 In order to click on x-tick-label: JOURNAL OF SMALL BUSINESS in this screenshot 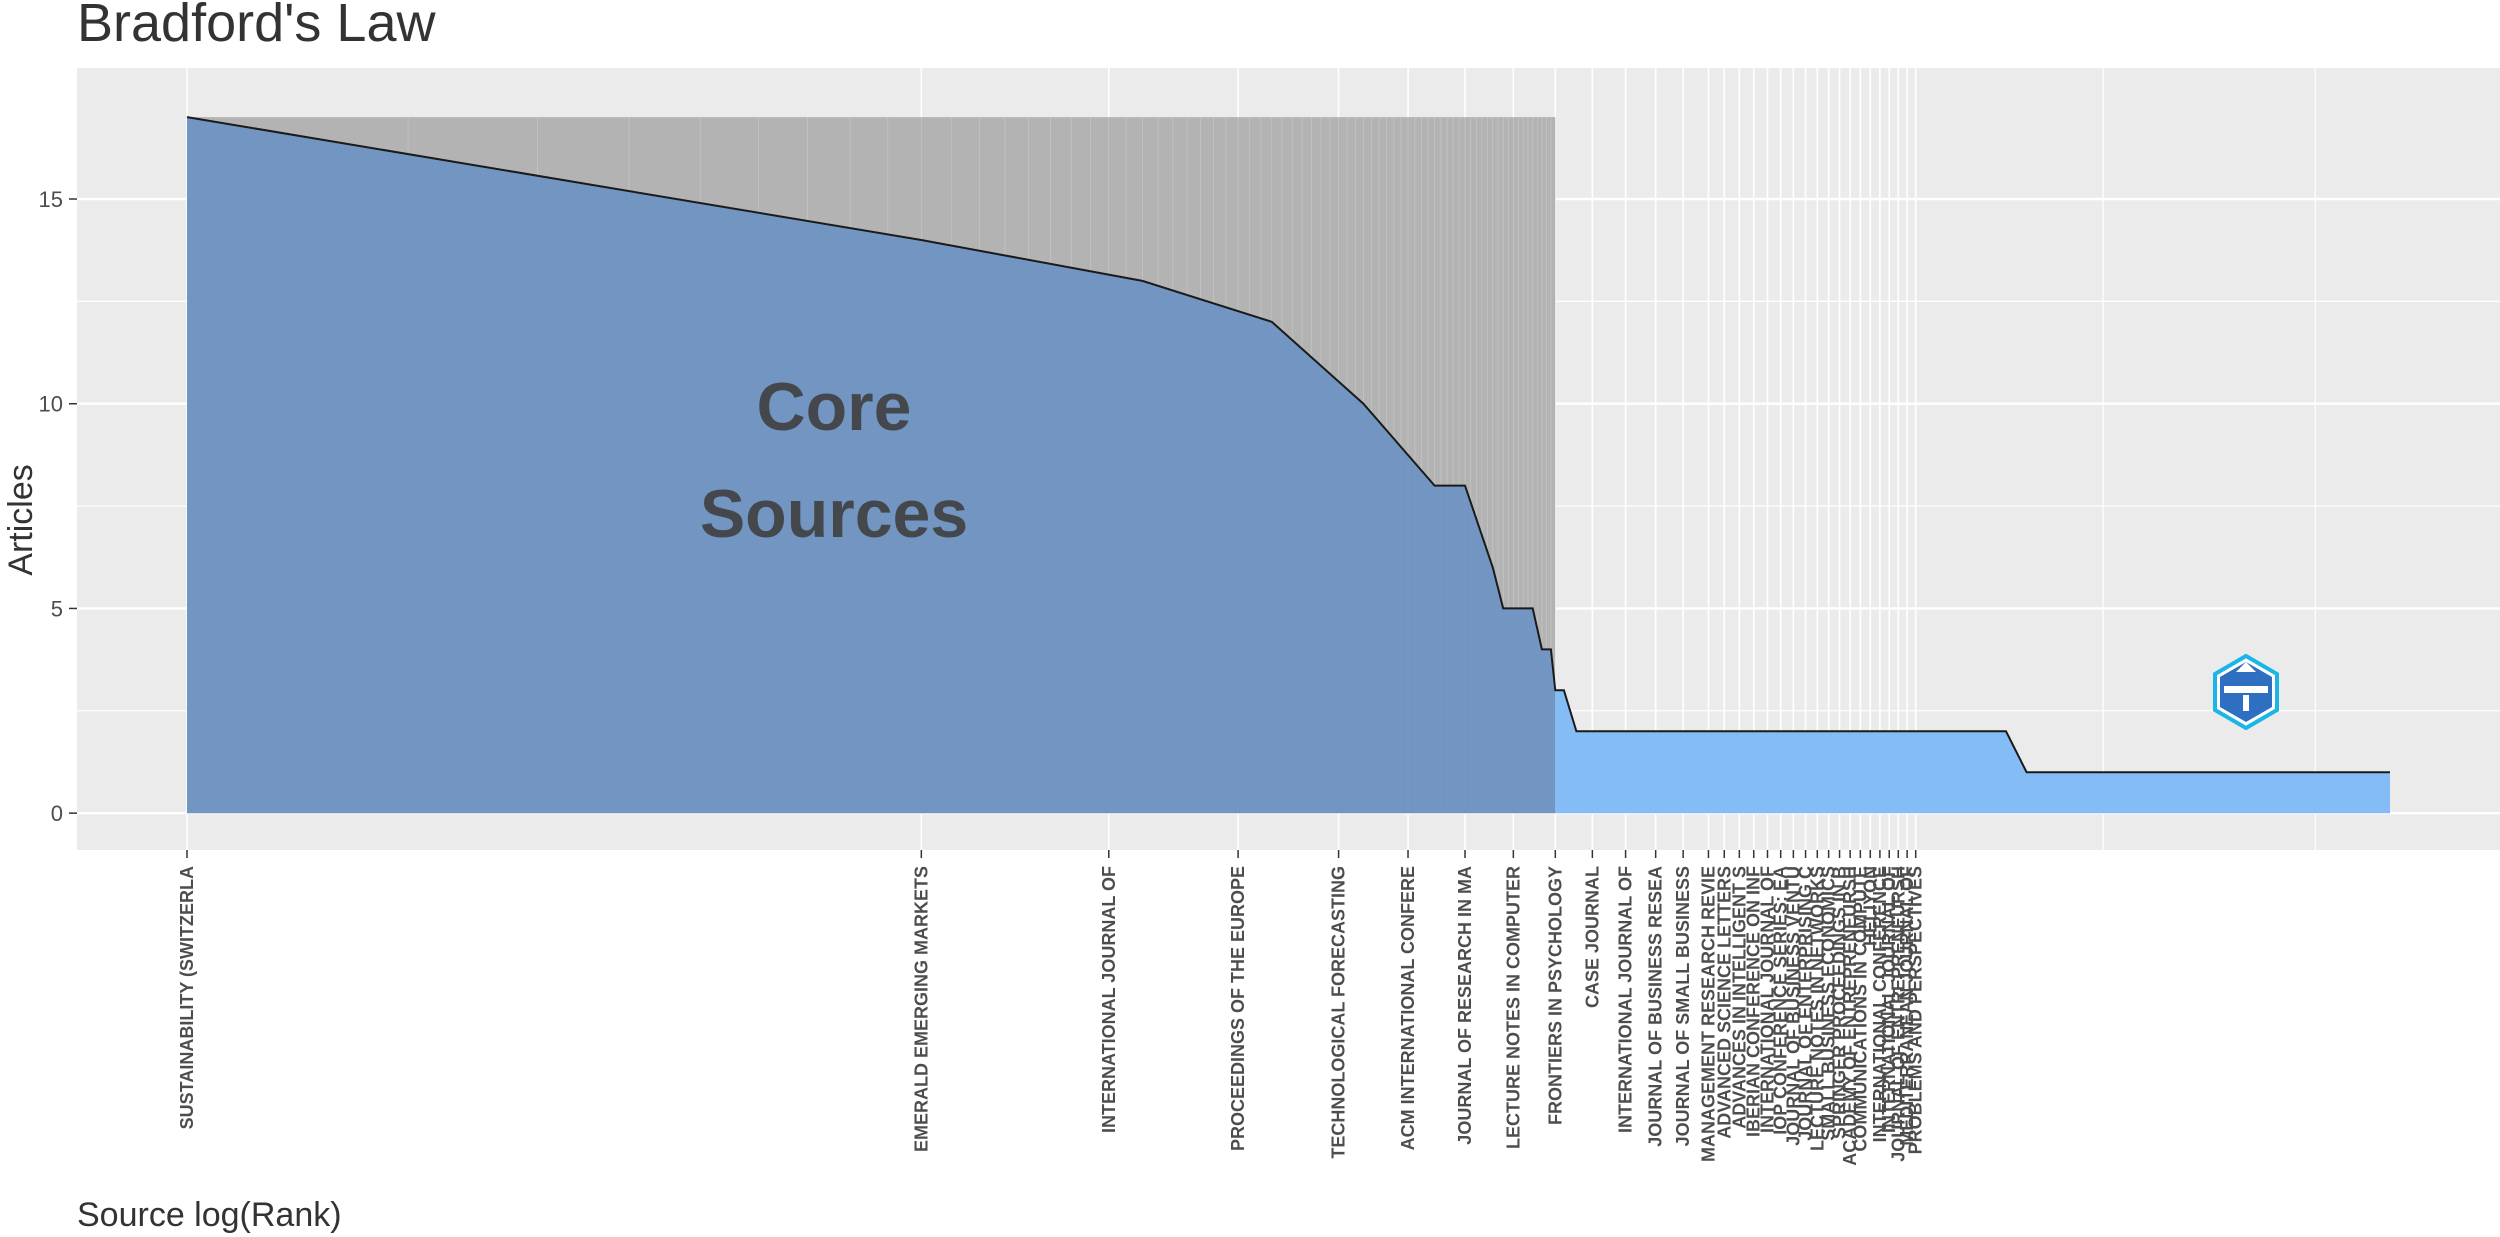, I will do `click(1683, 1006)`.